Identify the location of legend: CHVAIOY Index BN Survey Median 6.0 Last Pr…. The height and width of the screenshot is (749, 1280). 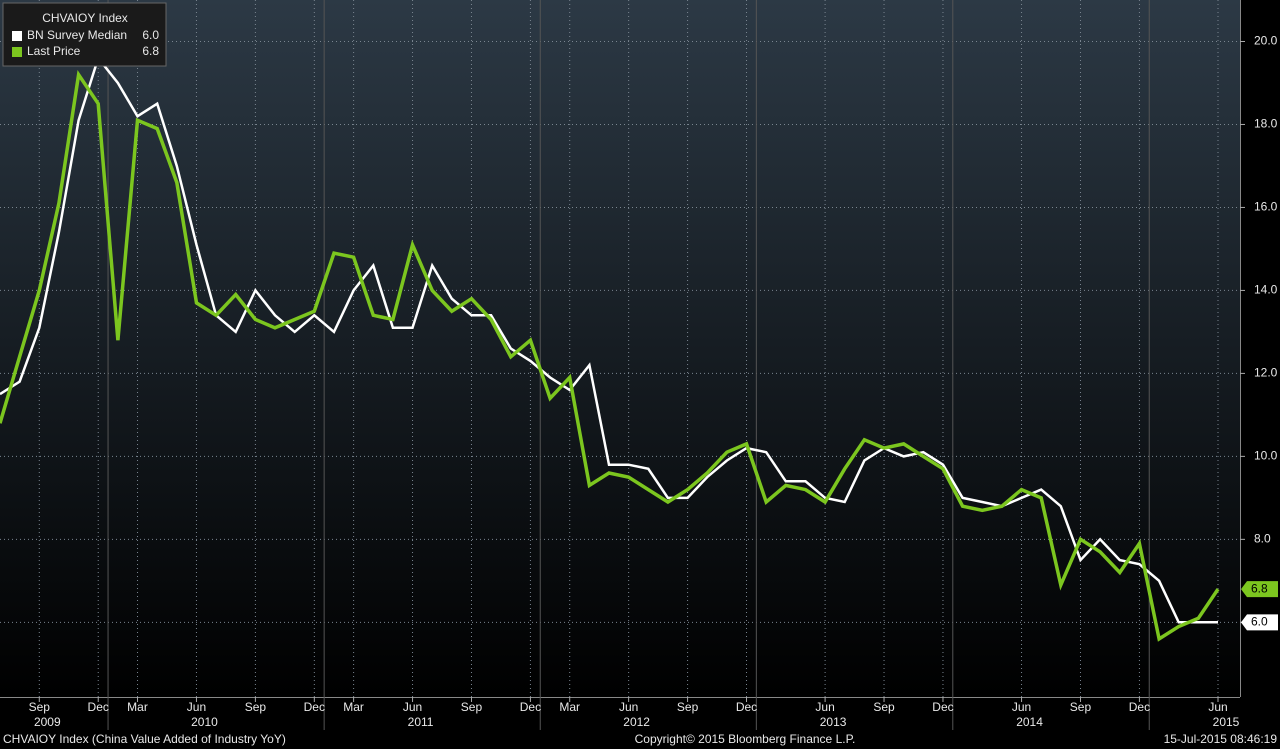
(84, 34).